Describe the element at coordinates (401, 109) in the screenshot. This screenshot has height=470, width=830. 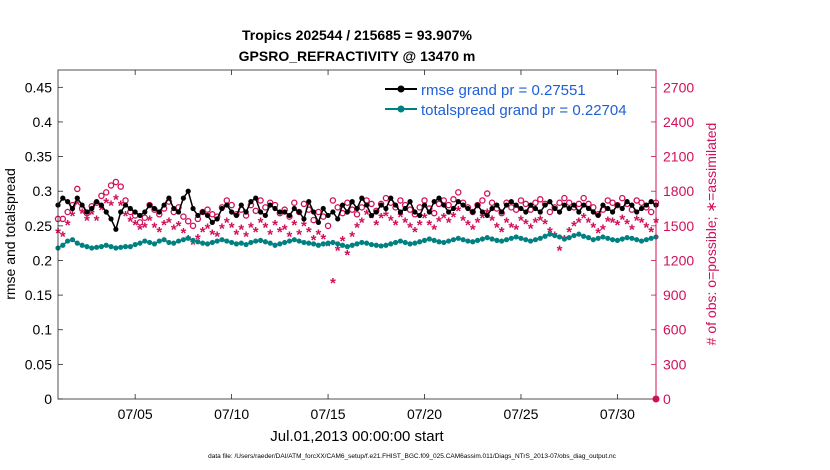
I see `legend-spread-marker` at that location.